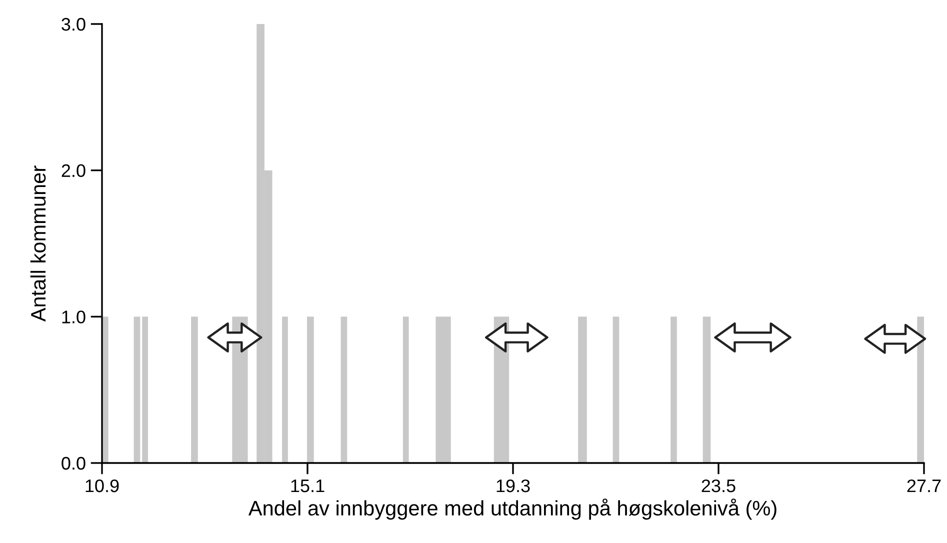 This screenshot has width=947, height=543. I want to click on y-tick-label: 2.0, so click(74, 171).